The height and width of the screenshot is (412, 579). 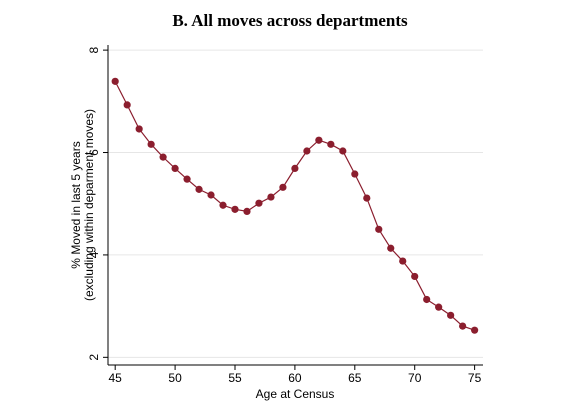 What do you see at coordinates (94, 152) in the screenshot?
I see `y-tick-label: 6` at bounding box center [94, 152].